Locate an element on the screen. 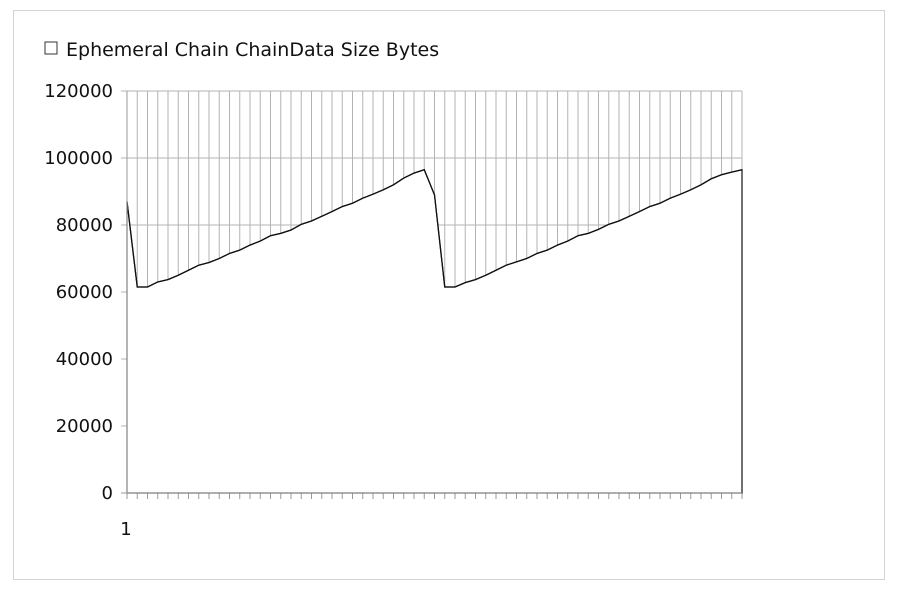  legend-swatch is located at coordinates (51, 48).